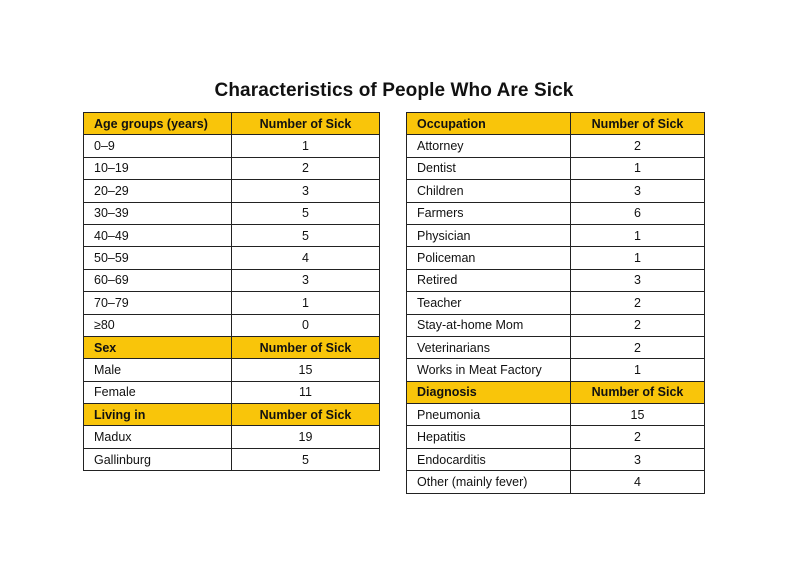  What do you see at coordinates (488, 123) in the screenshot?
I see `header-cell-category: Occupation` at bounding box center [488, 123].